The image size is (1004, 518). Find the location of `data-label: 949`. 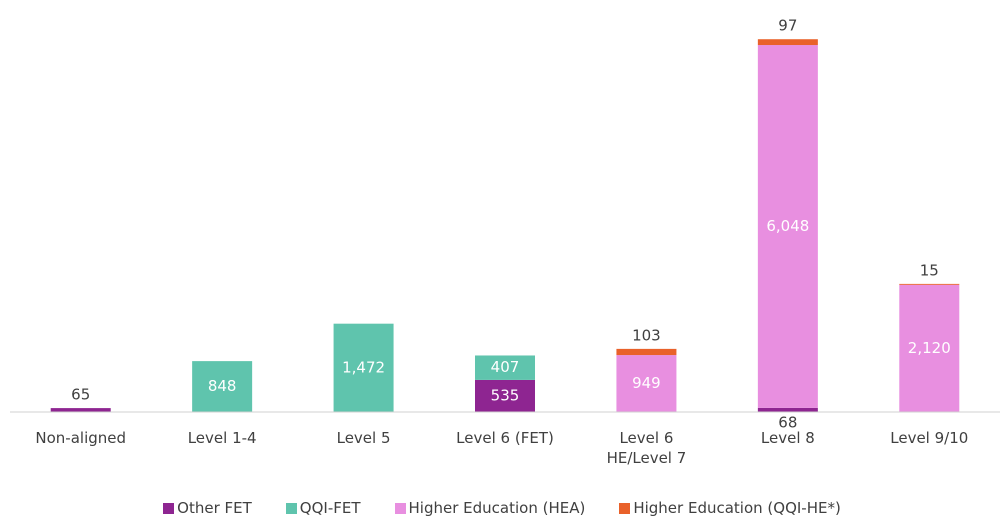

data-label: 949 is located at coordinates (646, 383).